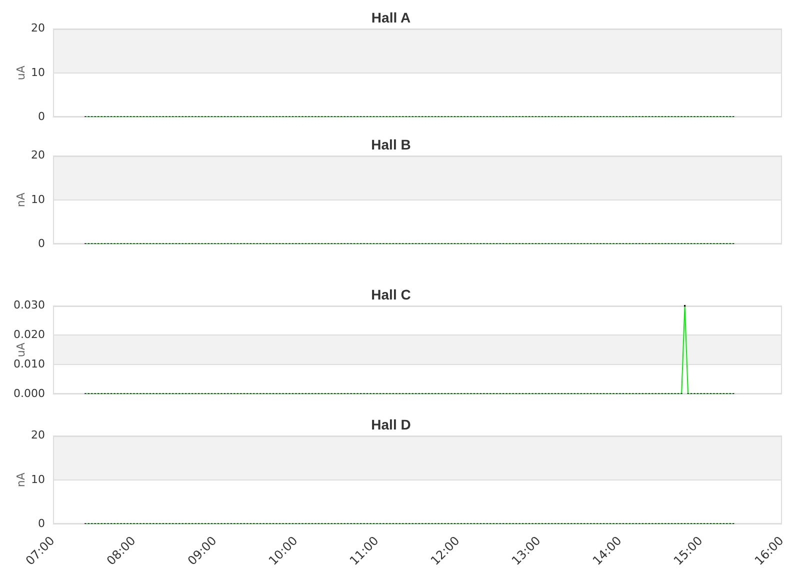 The image size is (811, 578). What do you see at coordinates (29, 363) in the screenshot?
I see `y-tick-label: 0.010` at bounding box center [29, 363].